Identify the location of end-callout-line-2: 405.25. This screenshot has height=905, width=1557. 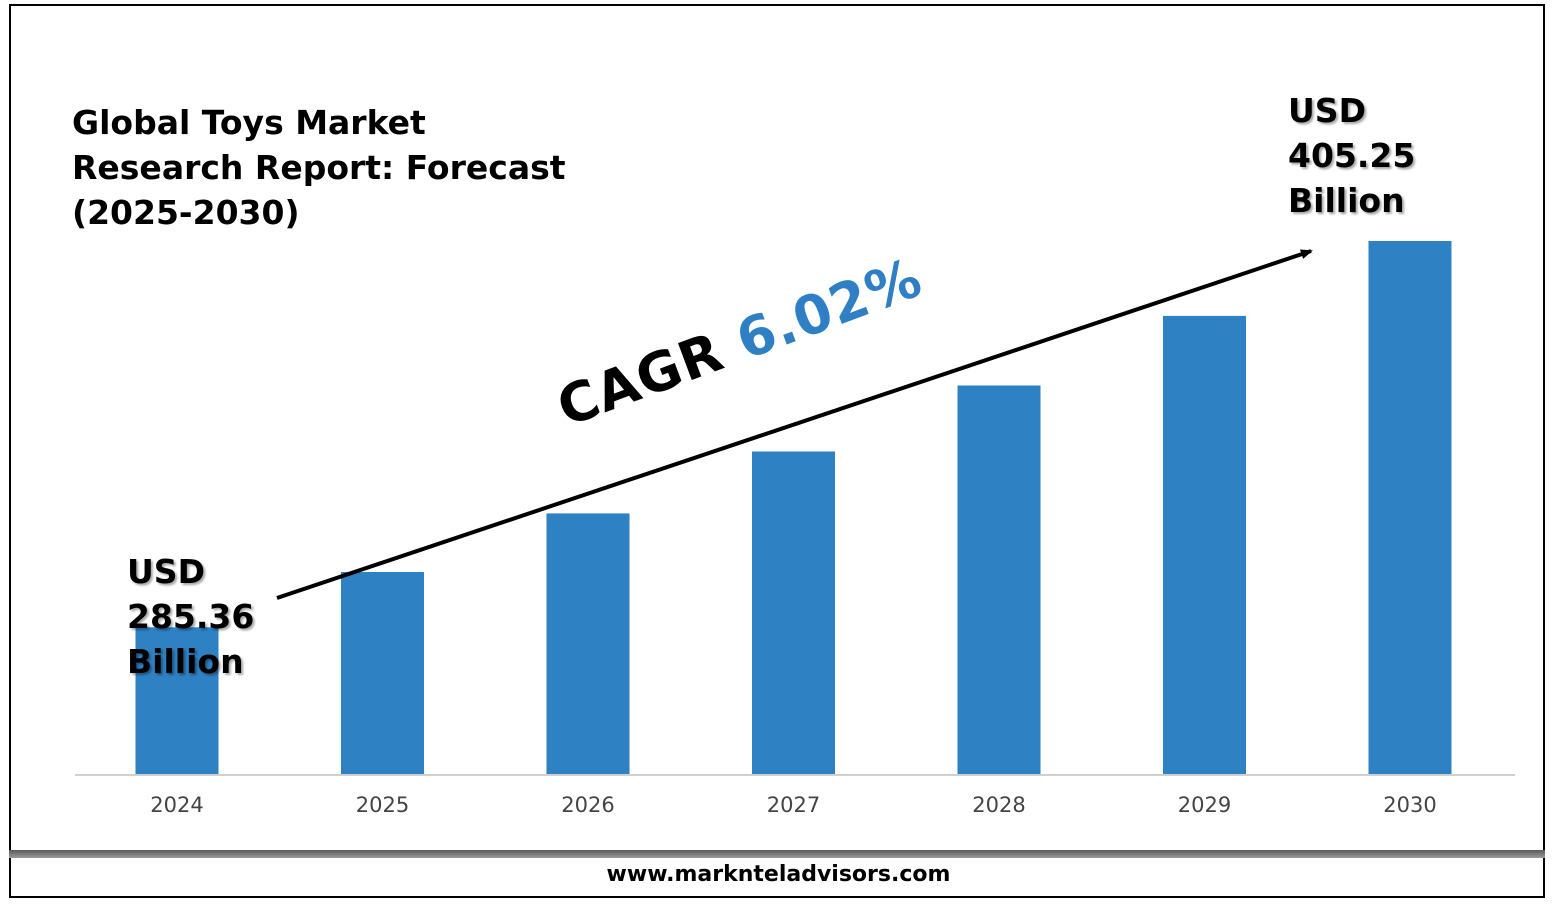
(1352, 155).